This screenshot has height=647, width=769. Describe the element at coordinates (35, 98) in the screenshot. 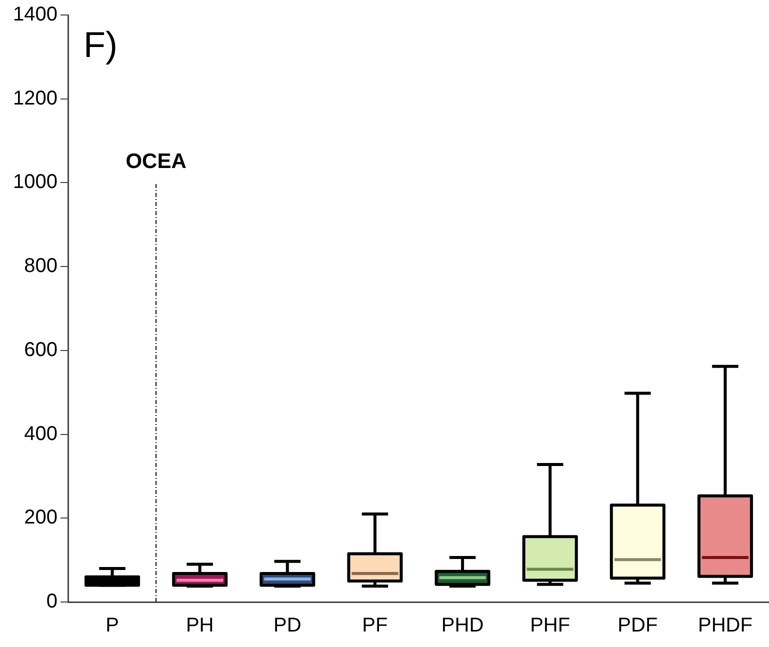

I see `y-tick-label: 1200` at that location.